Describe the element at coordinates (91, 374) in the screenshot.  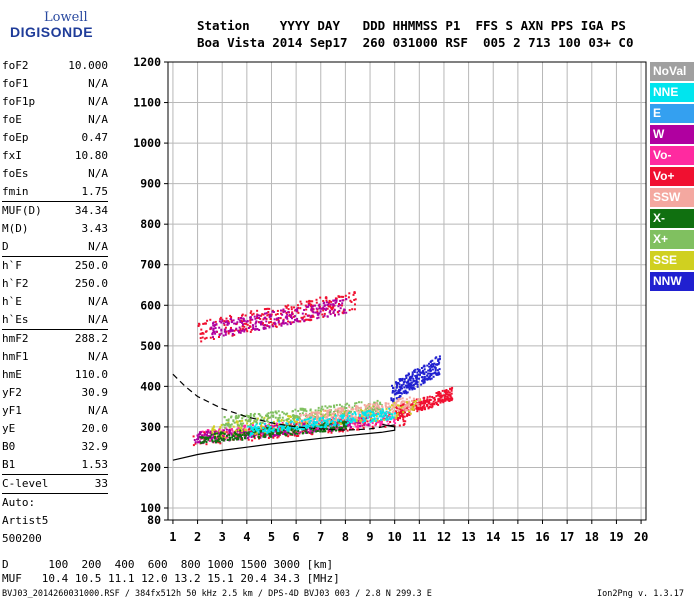
I see `param-value: 110.0` at that location.